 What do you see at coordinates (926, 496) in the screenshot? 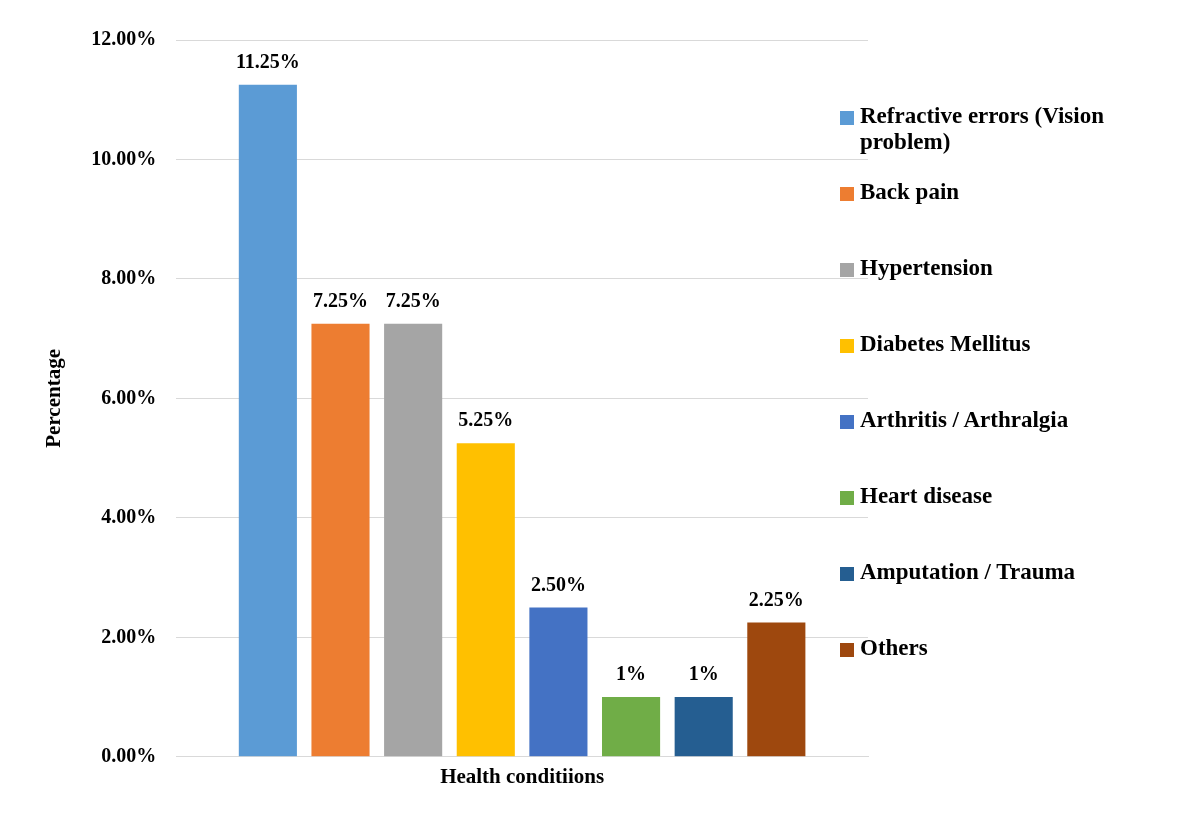
I see `legend-label: Heart disease` at bounding box center [926, 496].